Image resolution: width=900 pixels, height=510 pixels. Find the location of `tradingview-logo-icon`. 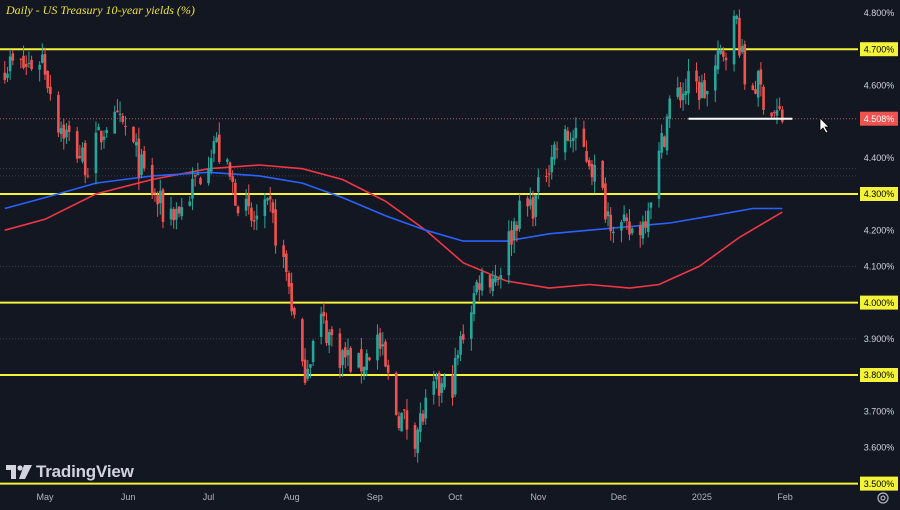

tradingview-logo-icon is located at coordinates (19, 472).